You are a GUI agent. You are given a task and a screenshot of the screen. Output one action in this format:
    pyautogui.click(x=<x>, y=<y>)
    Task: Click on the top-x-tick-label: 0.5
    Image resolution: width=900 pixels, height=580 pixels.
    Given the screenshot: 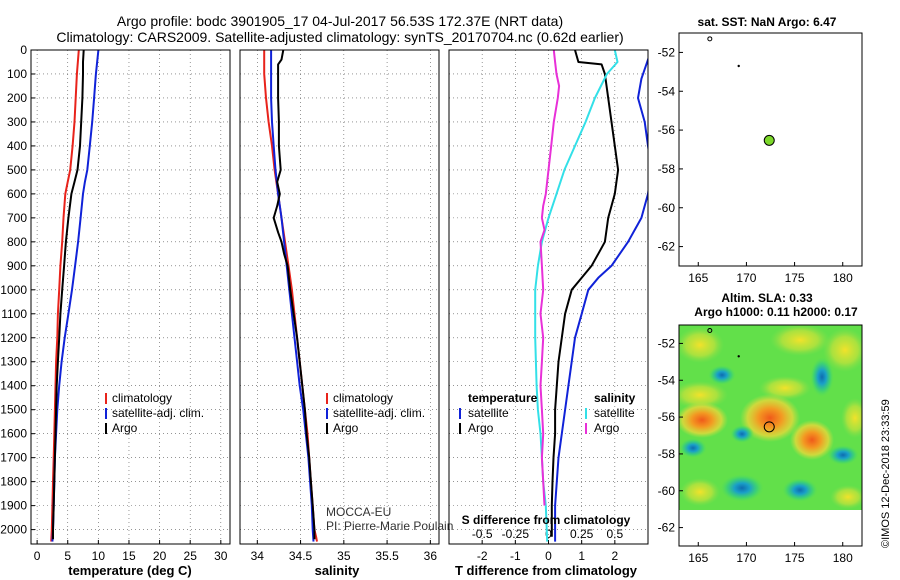 What is the action you would take?
    pyautogui.click(x=614, y=534)
    